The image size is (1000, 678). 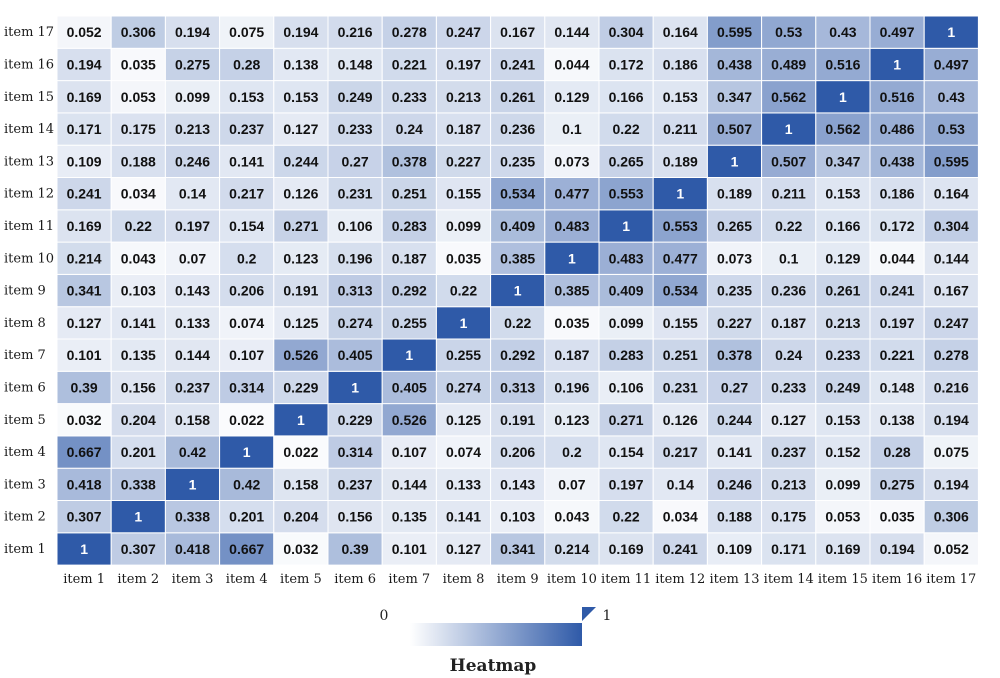 I want to click on legend-max-label: 1, so click(x=607, y=616).